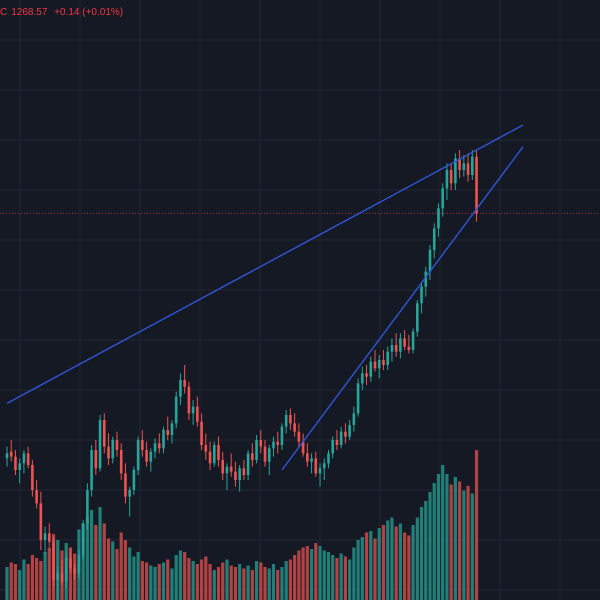  What do you see at coordinates (4, 12) in the screenshot?
I see `legend-close-prefix: C` at bounding box center [4, 12].